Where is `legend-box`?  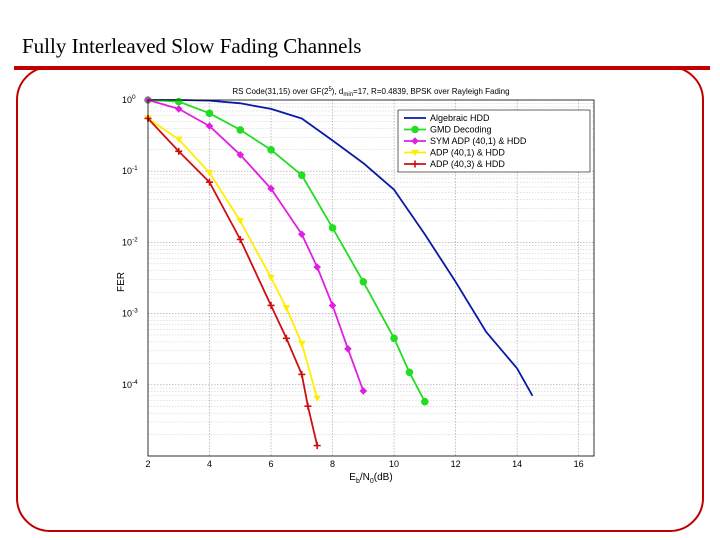 legend-box is located at coordinates (494, 141).